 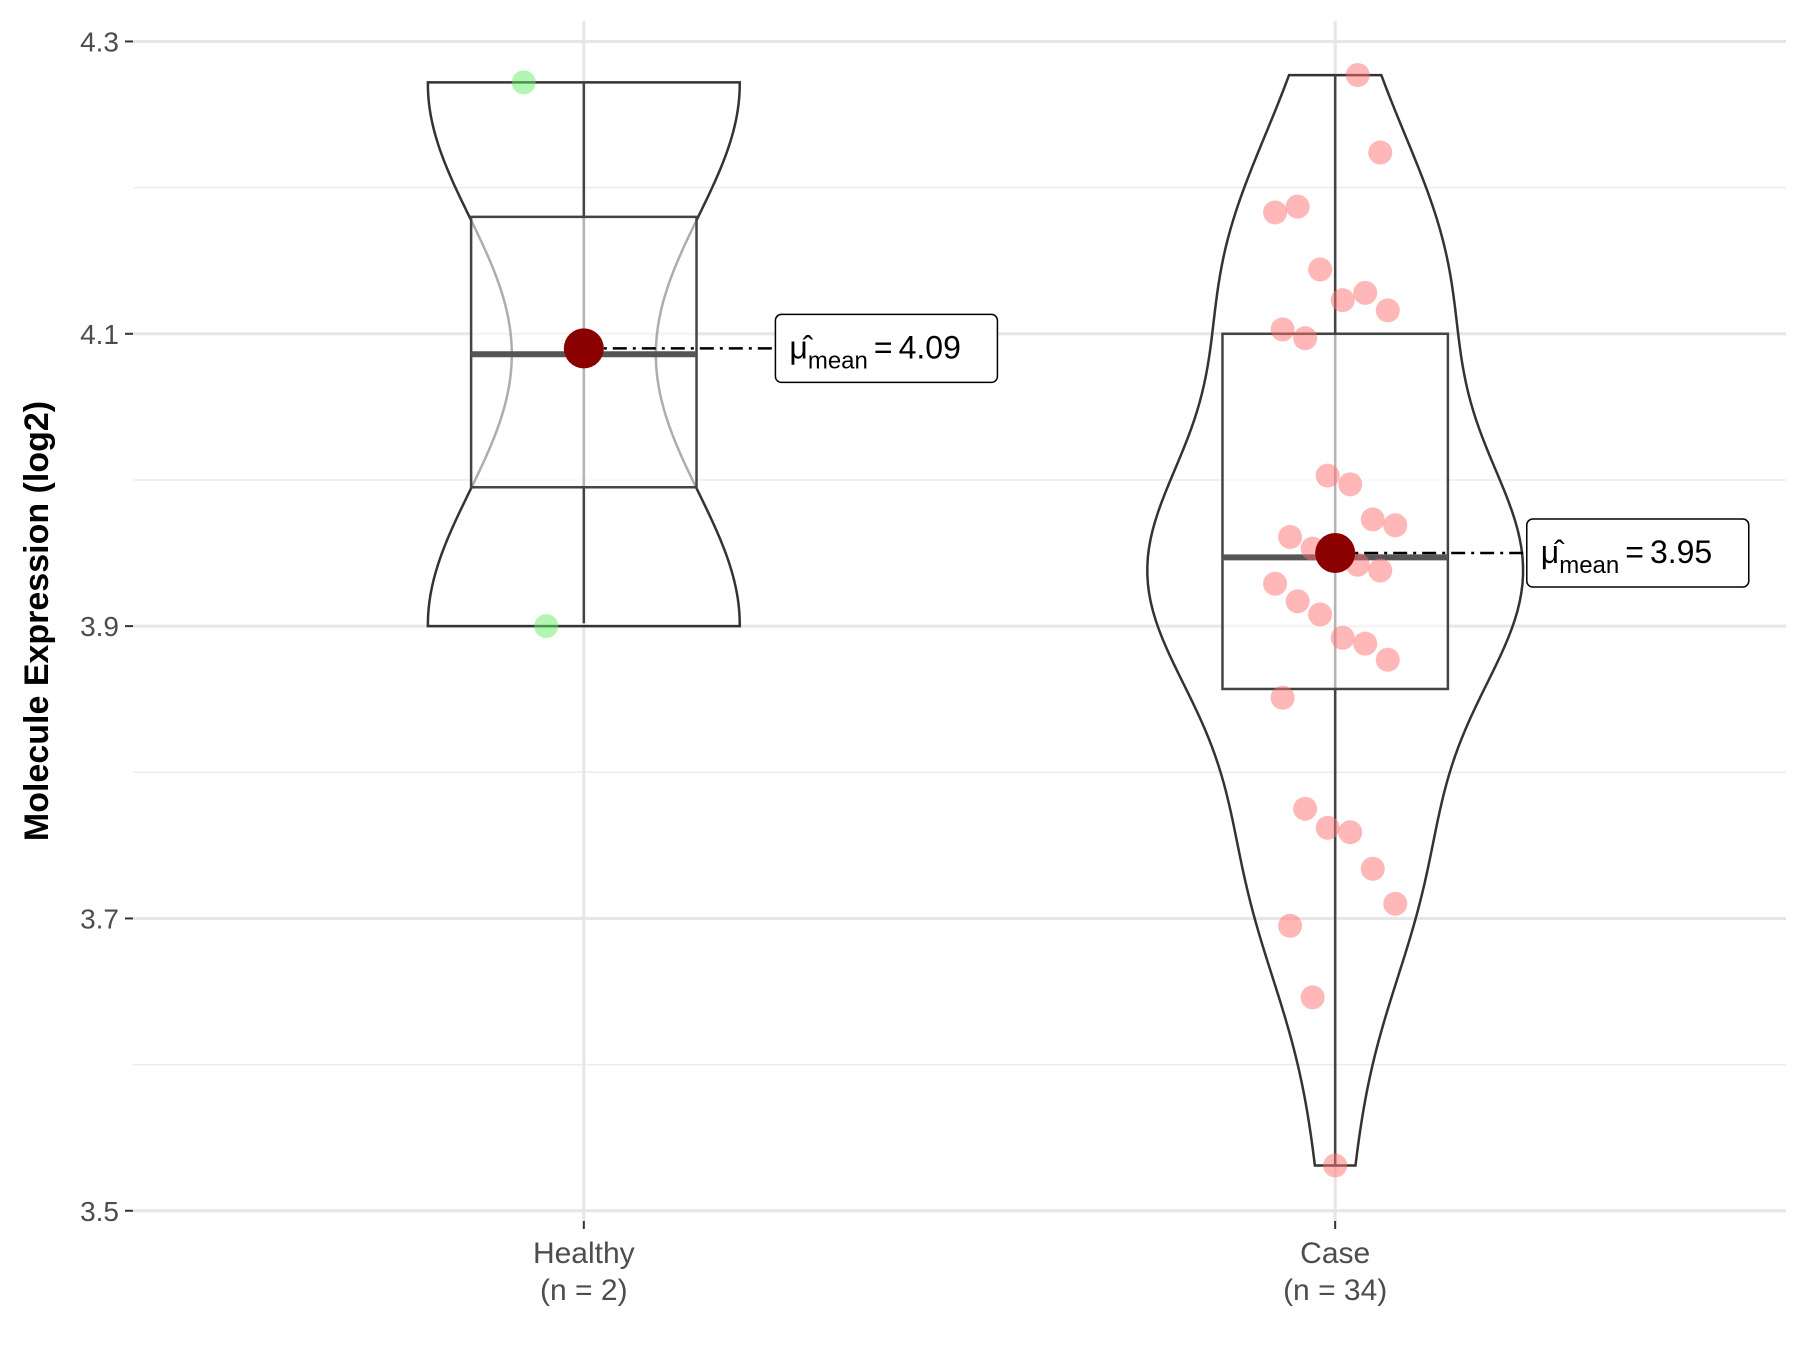 I want to click on x-tick-count: (n = 34), so click(x=1335, y=1290).